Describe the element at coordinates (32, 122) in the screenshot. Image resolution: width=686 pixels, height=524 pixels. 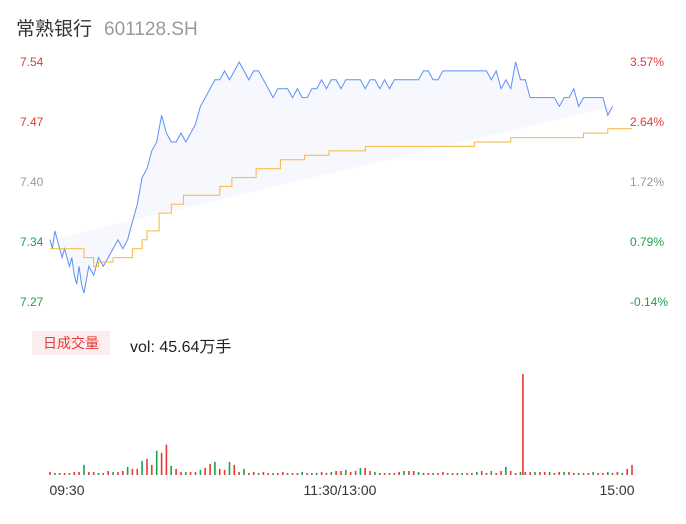
I see `price-tick-label: 7.47` at that location.